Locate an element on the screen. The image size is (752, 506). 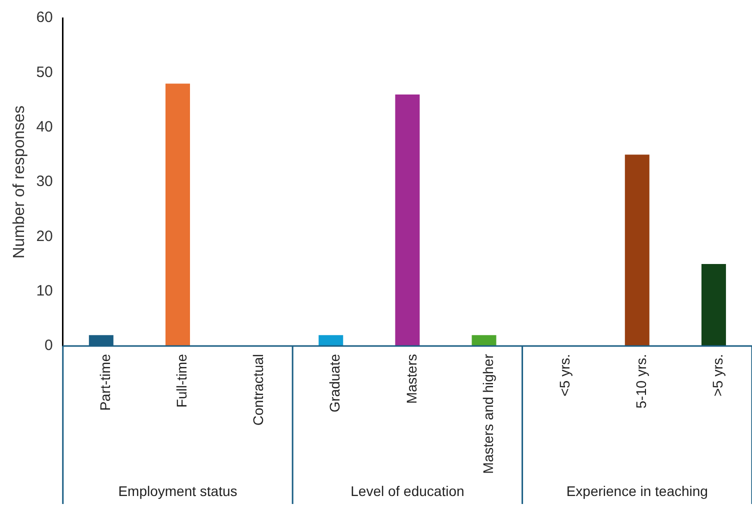
x-tick-label: >5 yrs. is located at coordinates (718, 375).